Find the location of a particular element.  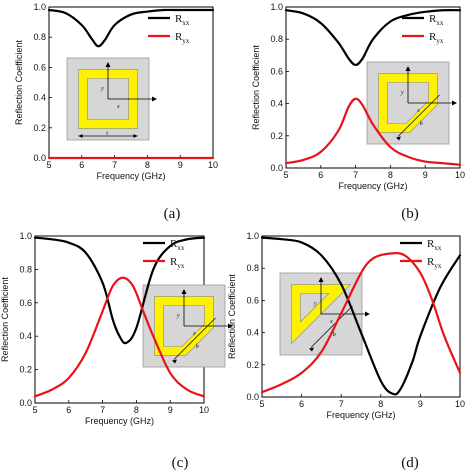

panel-caption: (b) is located at coordinates (410, 214).